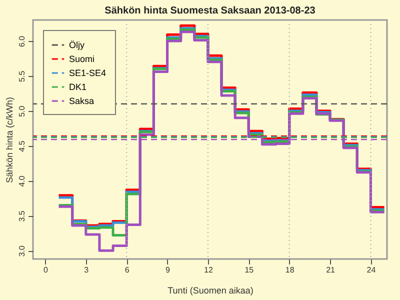 Image resolution: width=400 pixels, height=300 pixels. Describe the element at coordinates (168, 270) in the screenshot. I see `x-tick-label: 9` at that location.